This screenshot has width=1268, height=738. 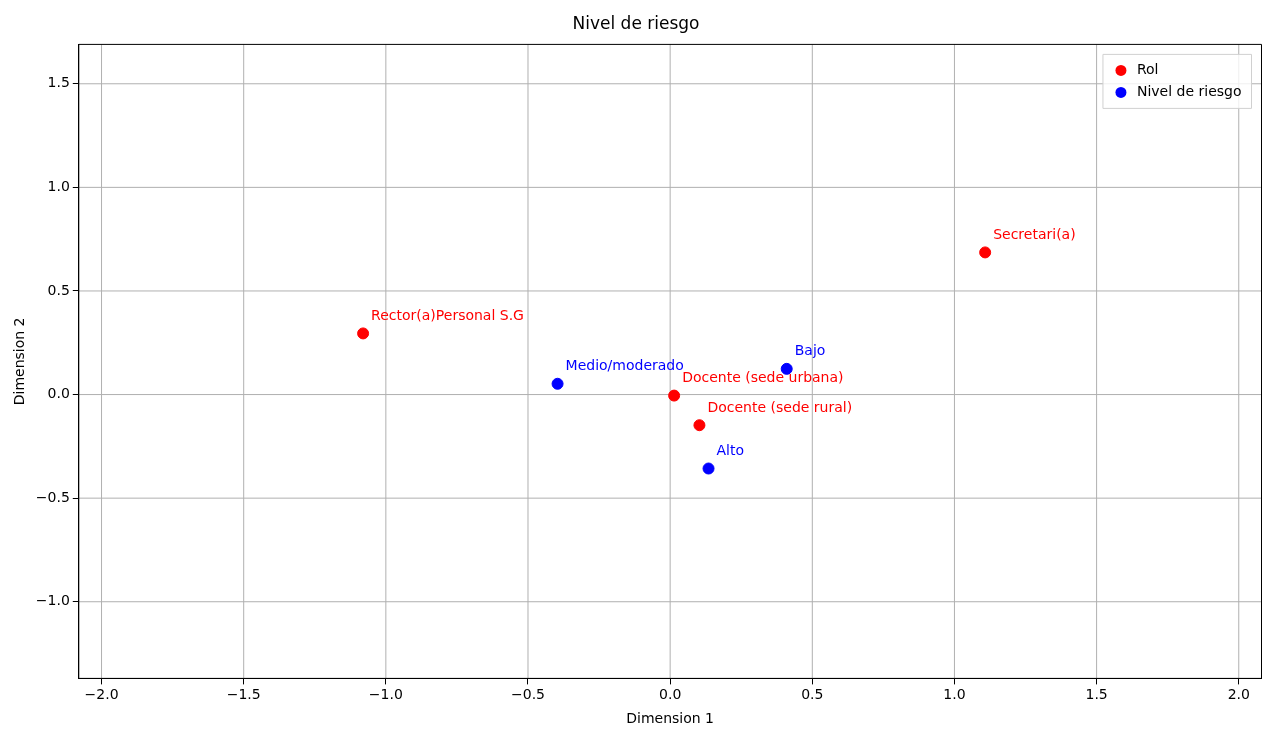 I want to click on annotation: Secretari(a), so click(x=1034, y=234).